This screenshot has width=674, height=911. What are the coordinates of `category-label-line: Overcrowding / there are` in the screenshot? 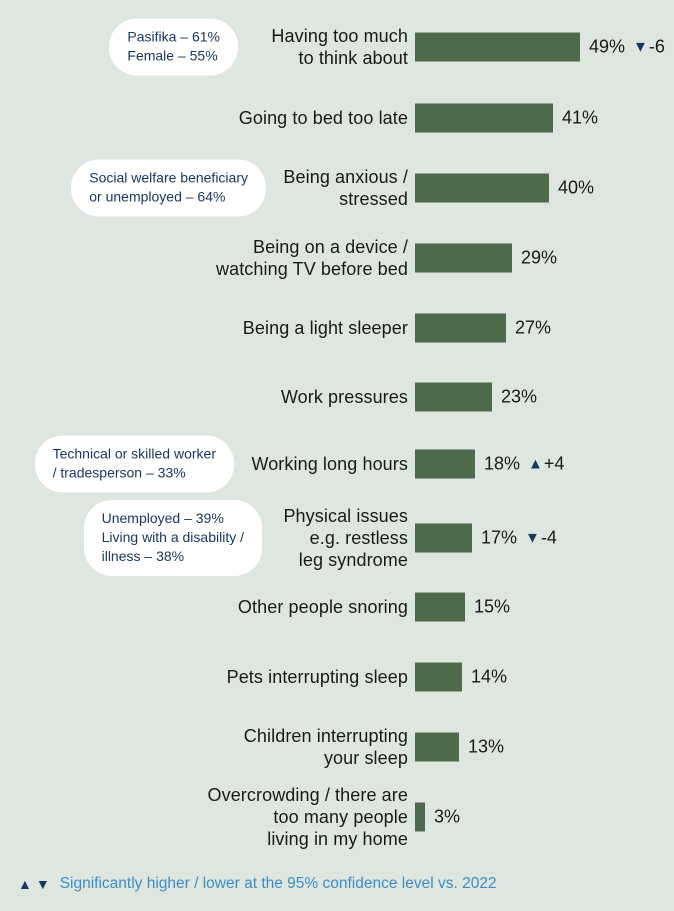 It's located at (307, 795).